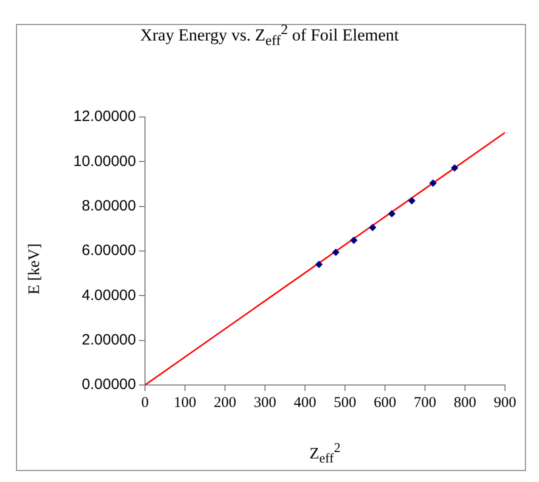 This screenshot has height=482, width=539. I want to click on x-tick-label: 0, so click(145, 402).